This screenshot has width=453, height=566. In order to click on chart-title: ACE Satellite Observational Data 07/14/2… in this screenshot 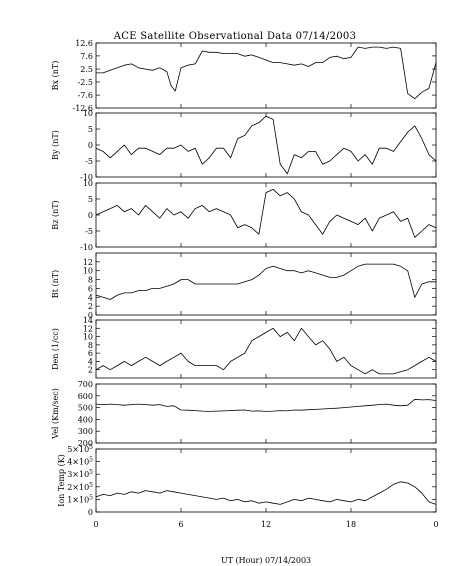, I will do `click(235, 36)`.